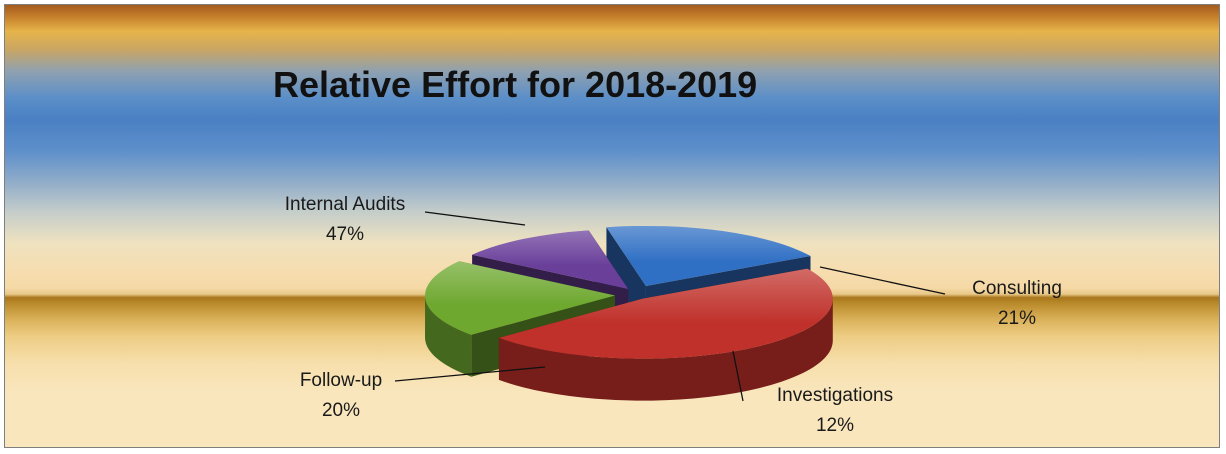 This screenshot has height=454, width=1226. What do you see at coordinates (835, 425) in the screenshot?
I see `data-value-investigations: 12%` at bounding box center [835, 425].